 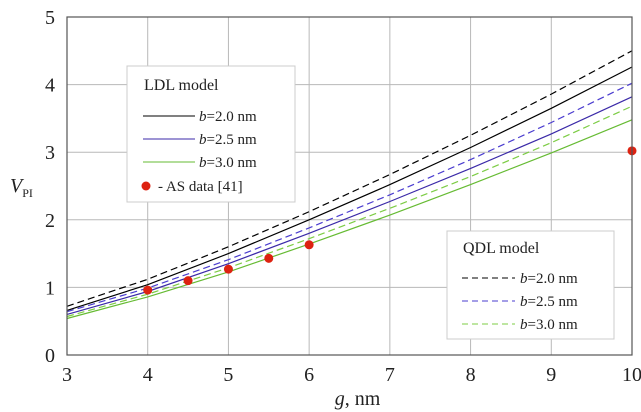 What do you see at coordinates (551, 375) in the screenshot?
I see `x-tick-label: 9` at bounding box center [551, 375].